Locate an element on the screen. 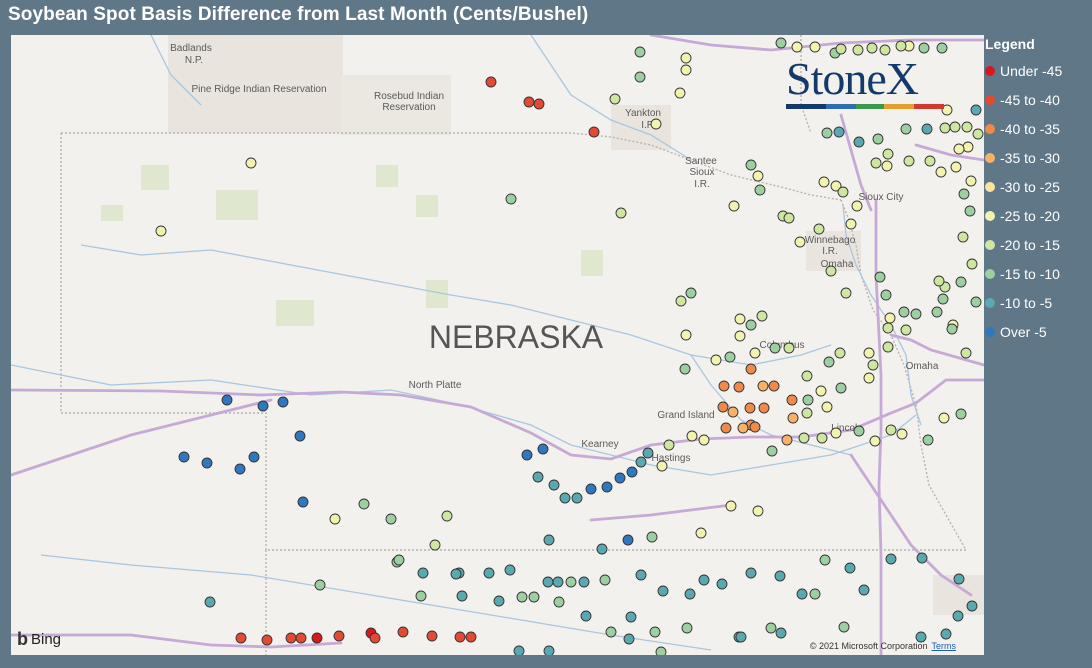  legend-item: -30 to -25 is located at coordinates (1037, 186).